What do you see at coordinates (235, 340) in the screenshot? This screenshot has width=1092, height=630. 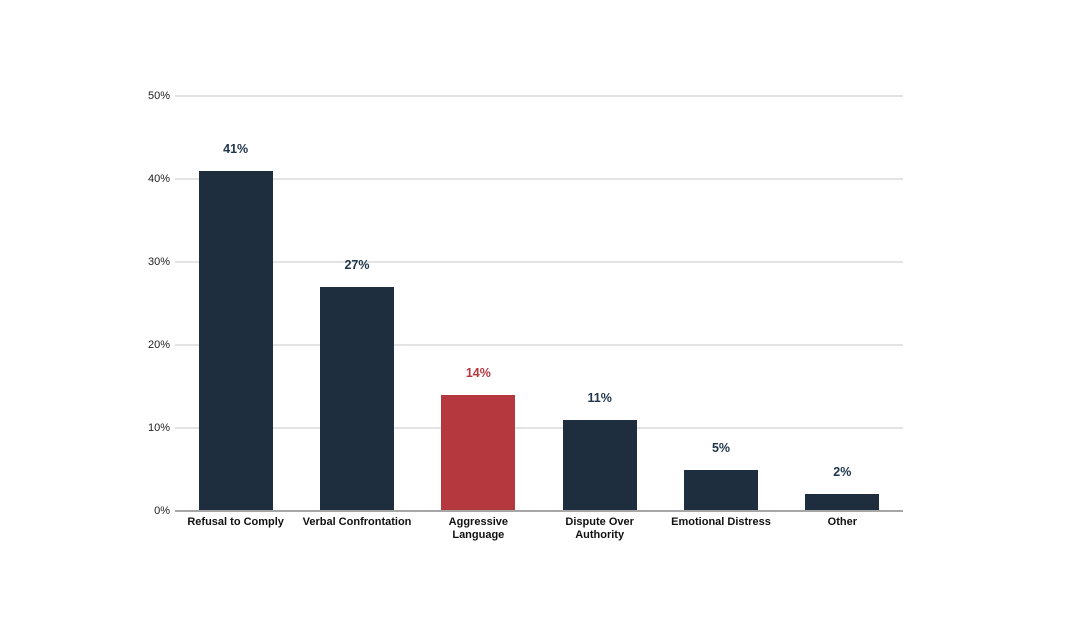 I see `bar-refusal-to-comply` at bounding box center [235, 340].